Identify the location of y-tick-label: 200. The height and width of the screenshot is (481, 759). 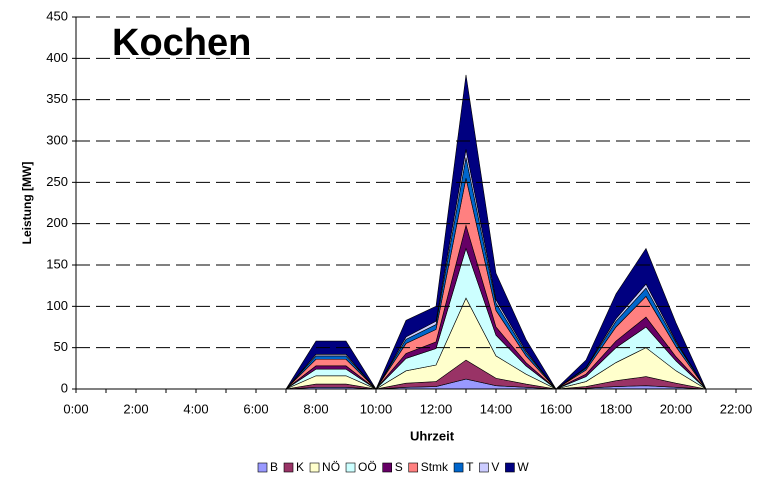
(57, 222).